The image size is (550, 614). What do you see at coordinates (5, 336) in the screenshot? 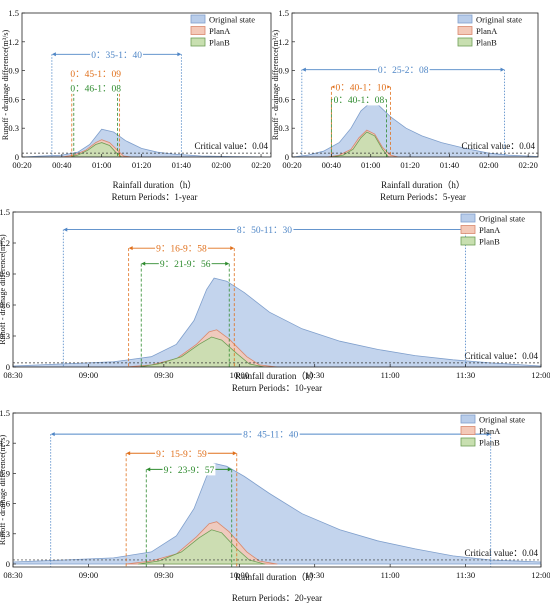
I see `y-tick-label: 0.3` at bounding box center [5, 336].